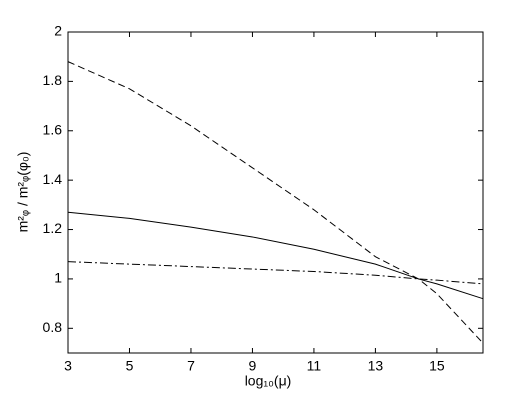  Describe the element at coordinates (130, 366) in the screenshot. I see `x-tick-label: 5` at that location.